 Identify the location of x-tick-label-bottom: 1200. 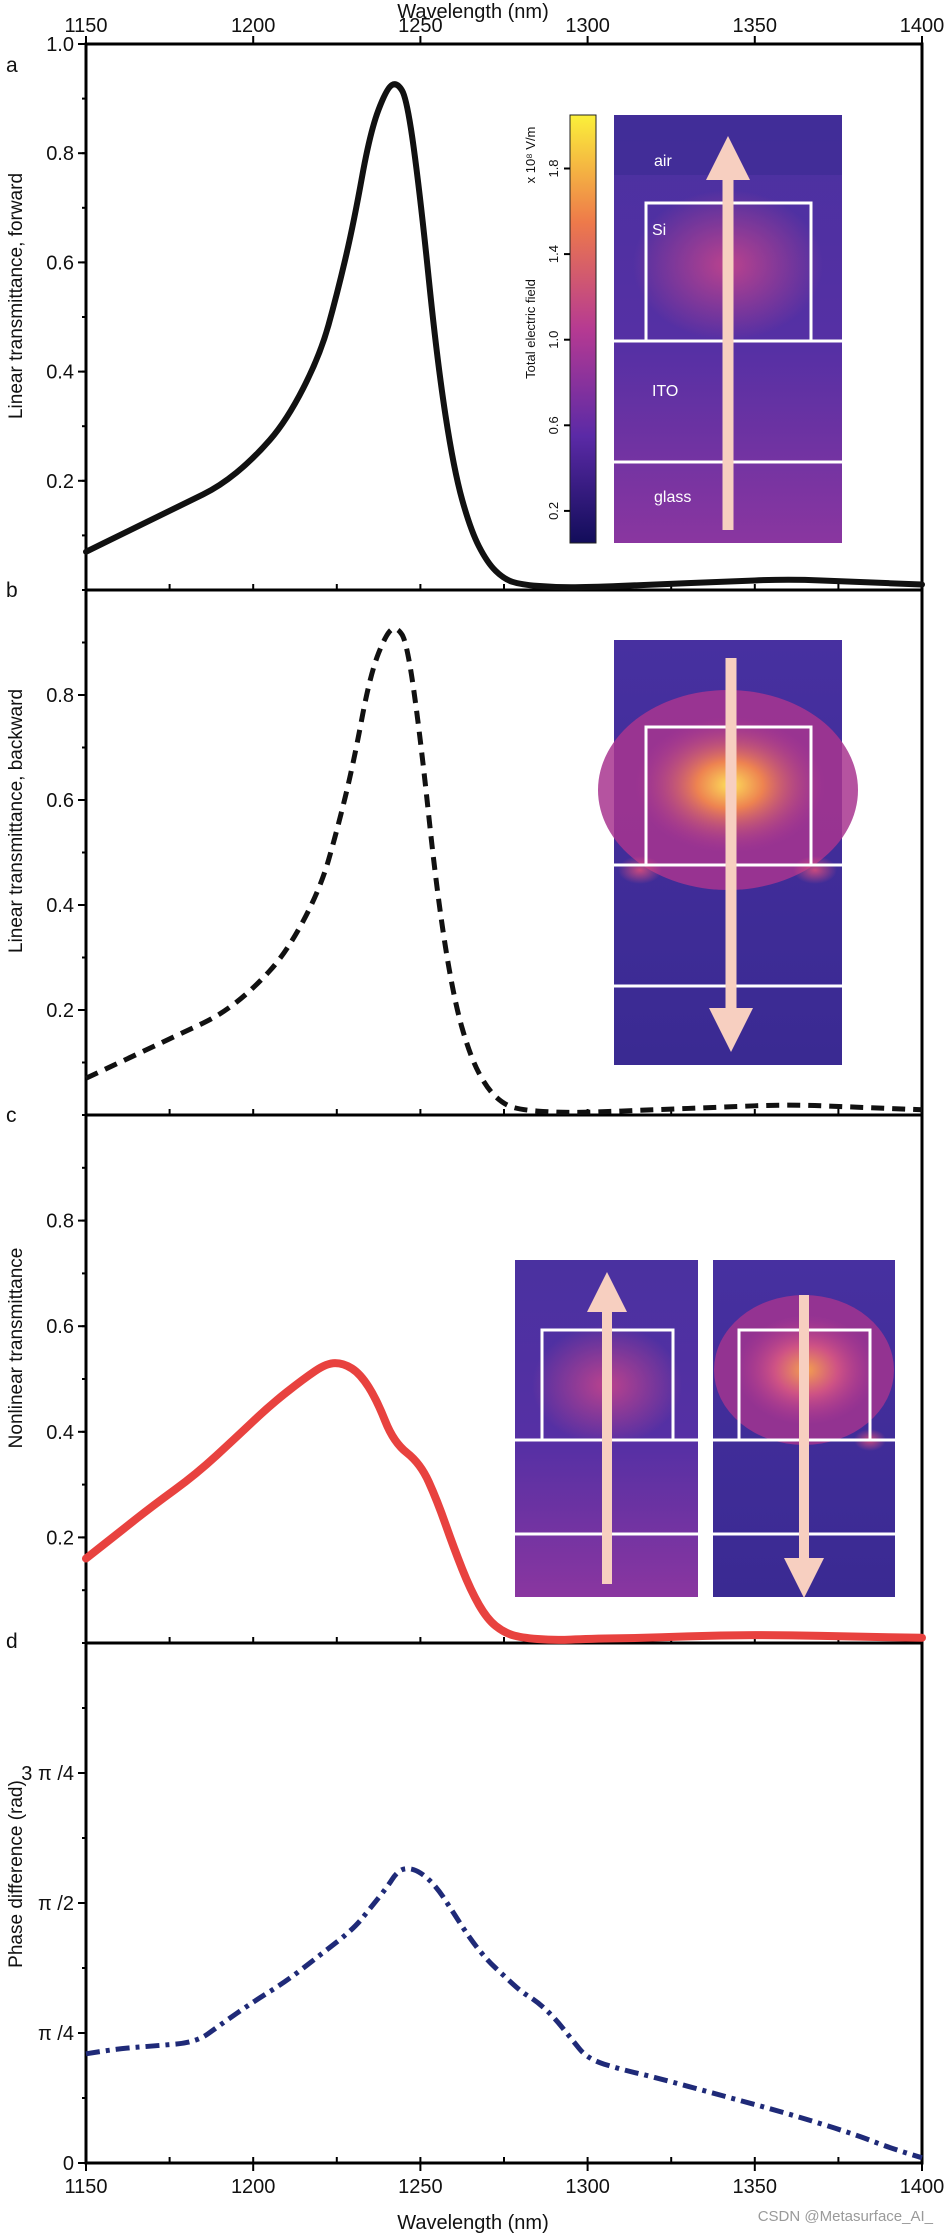
(253, 2187).